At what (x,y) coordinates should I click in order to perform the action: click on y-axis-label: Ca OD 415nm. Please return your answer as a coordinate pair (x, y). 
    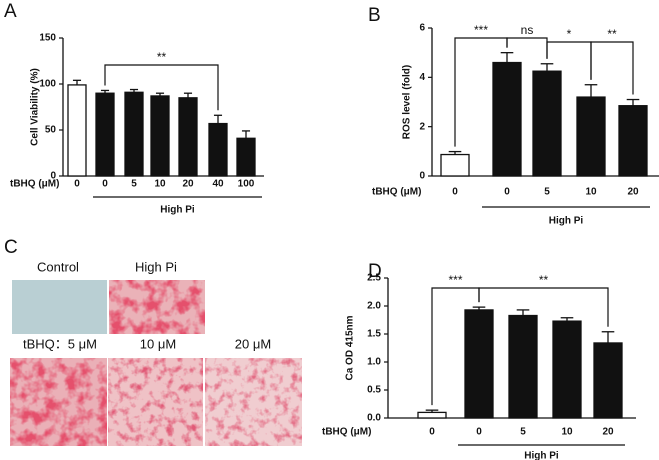
    Looking at the image, I should click on (350, 347).